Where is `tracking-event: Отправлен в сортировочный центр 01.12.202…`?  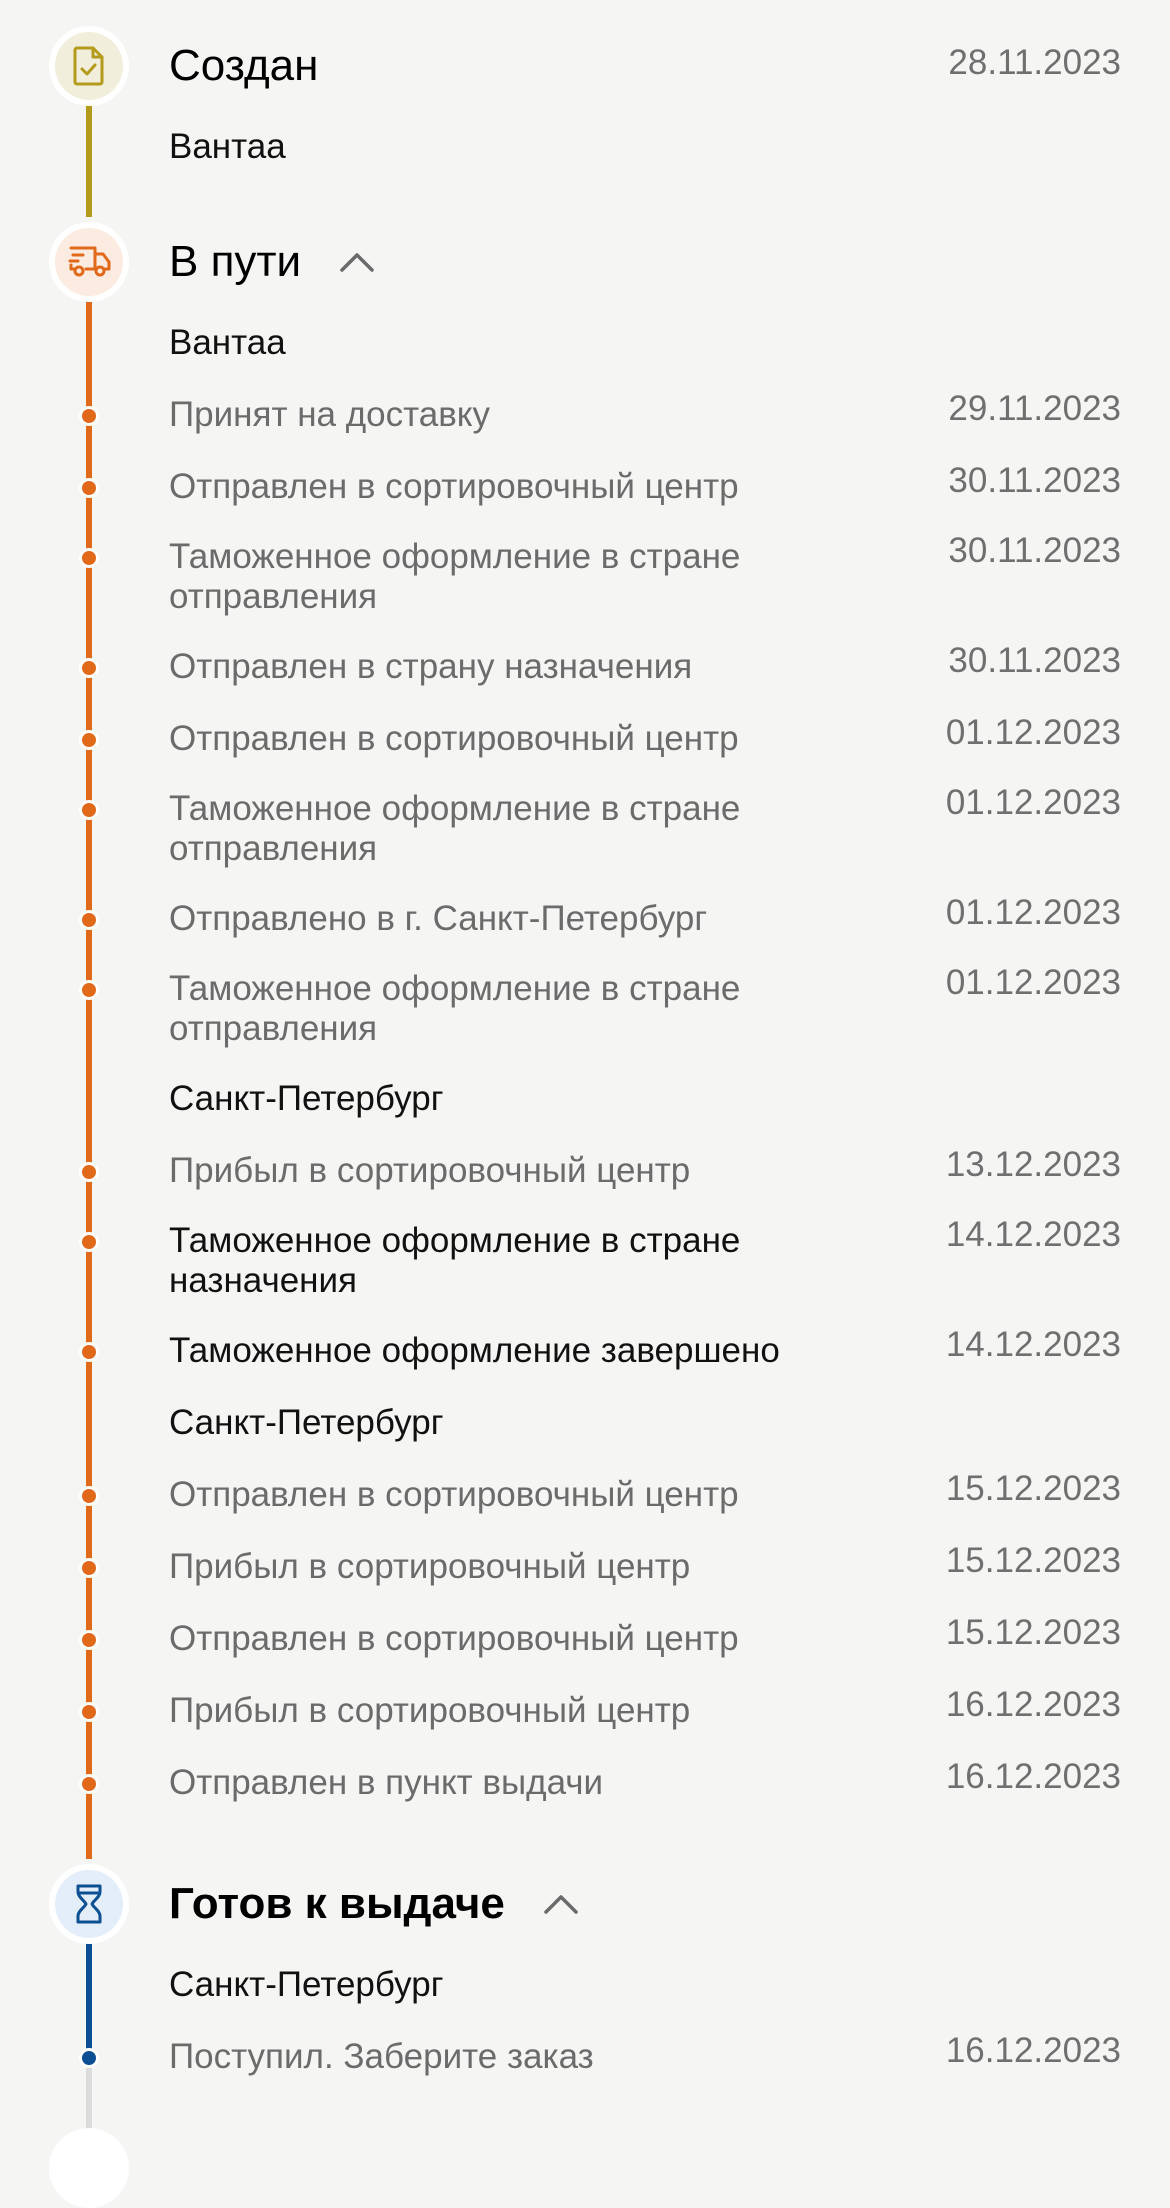
tracking-event: Отправлен в сортировочный центр 01.12.202… is located at coordinates (585, 739).